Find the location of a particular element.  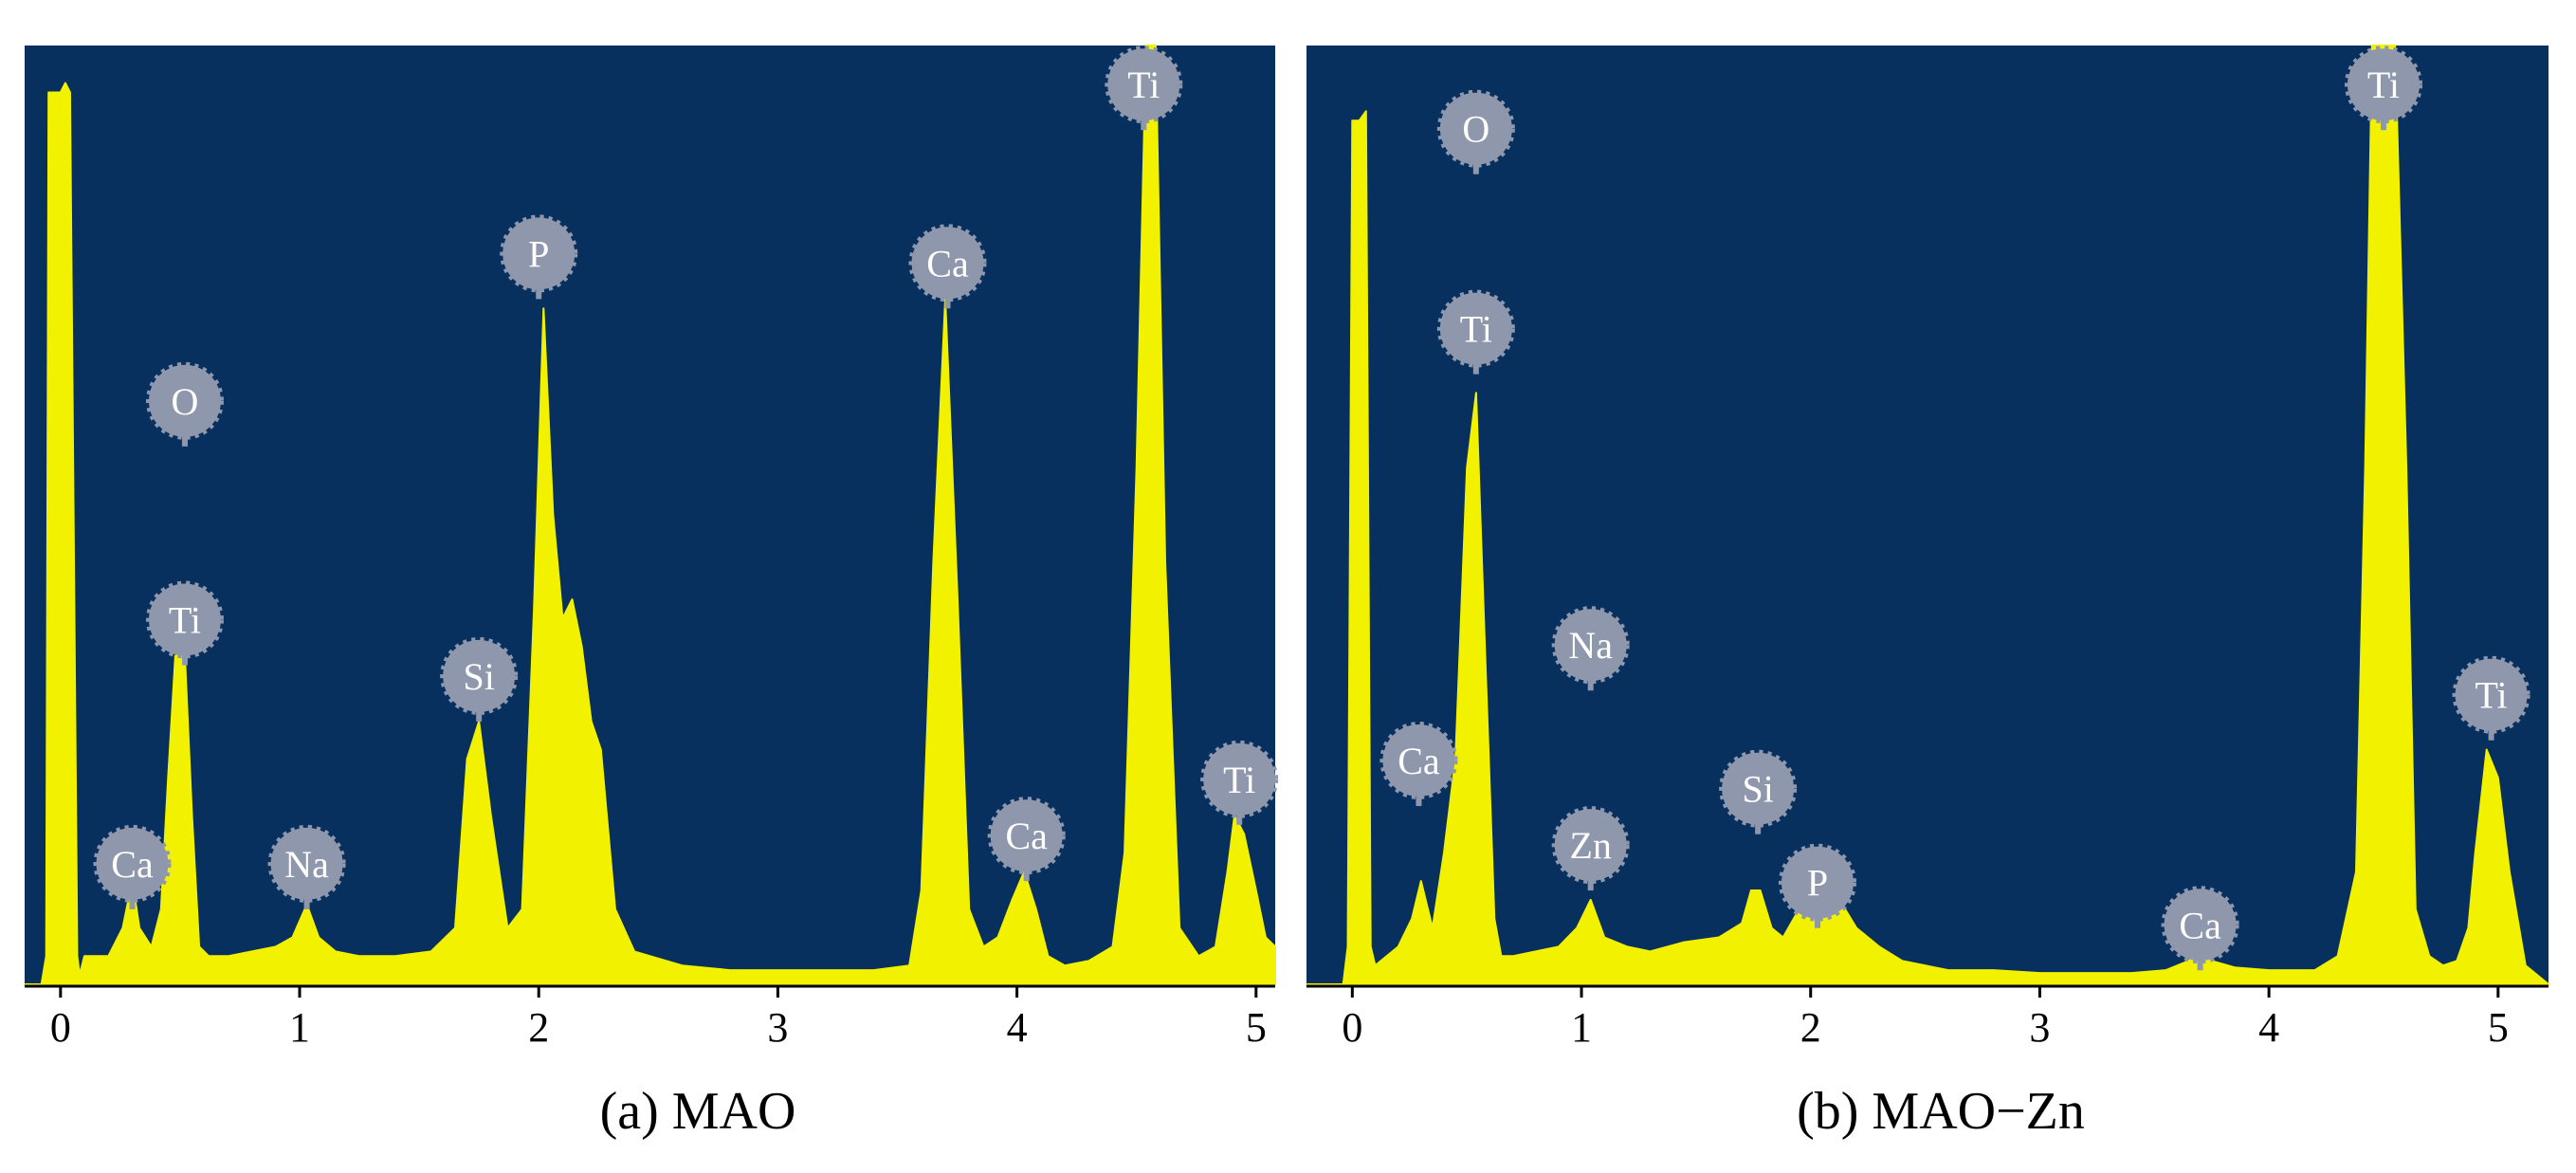

panel-caption: (b) MAO−Zn is located at coordinates (1941, 1111).